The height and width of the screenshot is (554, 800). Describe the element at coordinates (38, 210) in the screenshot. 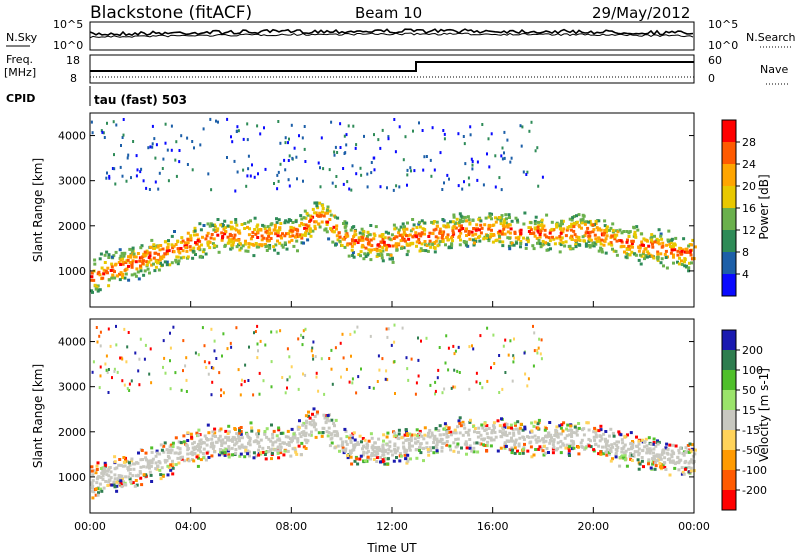

I see `power-ylabel: Slant Range [km]` at that location.